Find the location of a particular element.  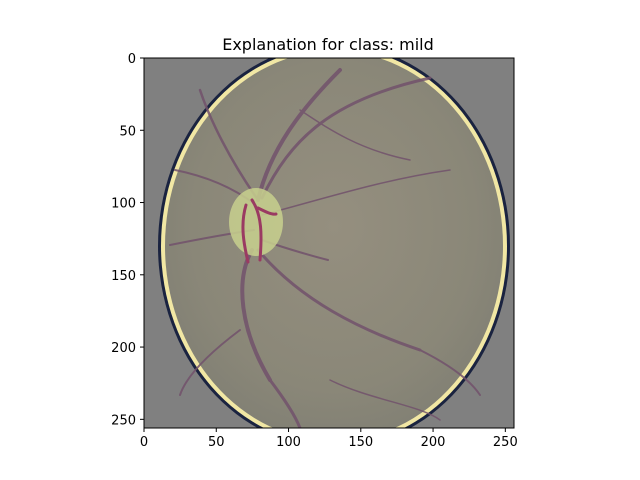

x-axis-ticks: 0 50 100 150 200 250 is located at coordinates (329, 439).